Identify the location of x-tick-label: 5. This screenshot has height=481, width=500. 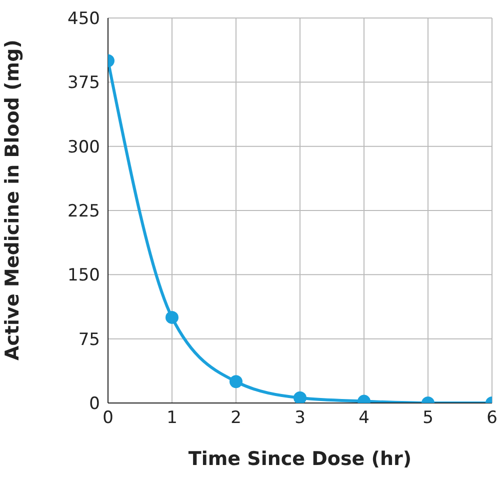
(428, 418).